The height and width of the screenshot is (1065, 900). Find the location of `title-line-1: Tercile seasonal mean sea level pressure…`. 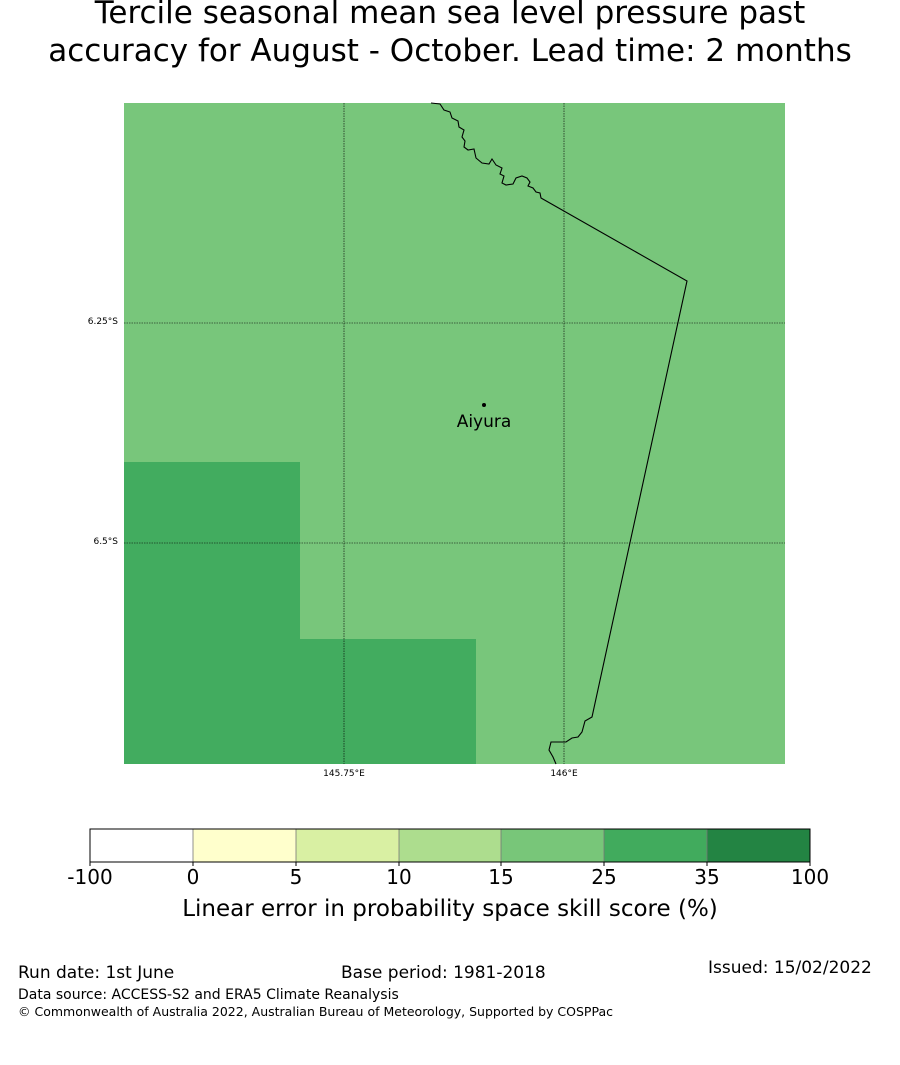

title-line-1: Tercile seasonal mean sea level pressure… is located at coordinates (450, 15).